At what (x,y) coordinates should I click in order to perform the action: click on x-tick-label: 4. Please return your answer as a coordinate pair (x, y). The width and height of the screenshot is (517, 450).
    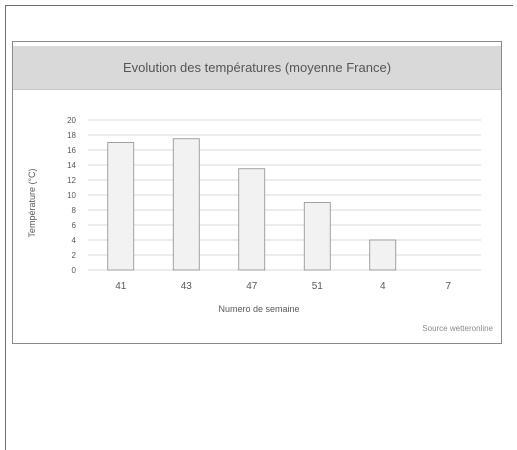
    Looking at the image, I should click on (383, 286).